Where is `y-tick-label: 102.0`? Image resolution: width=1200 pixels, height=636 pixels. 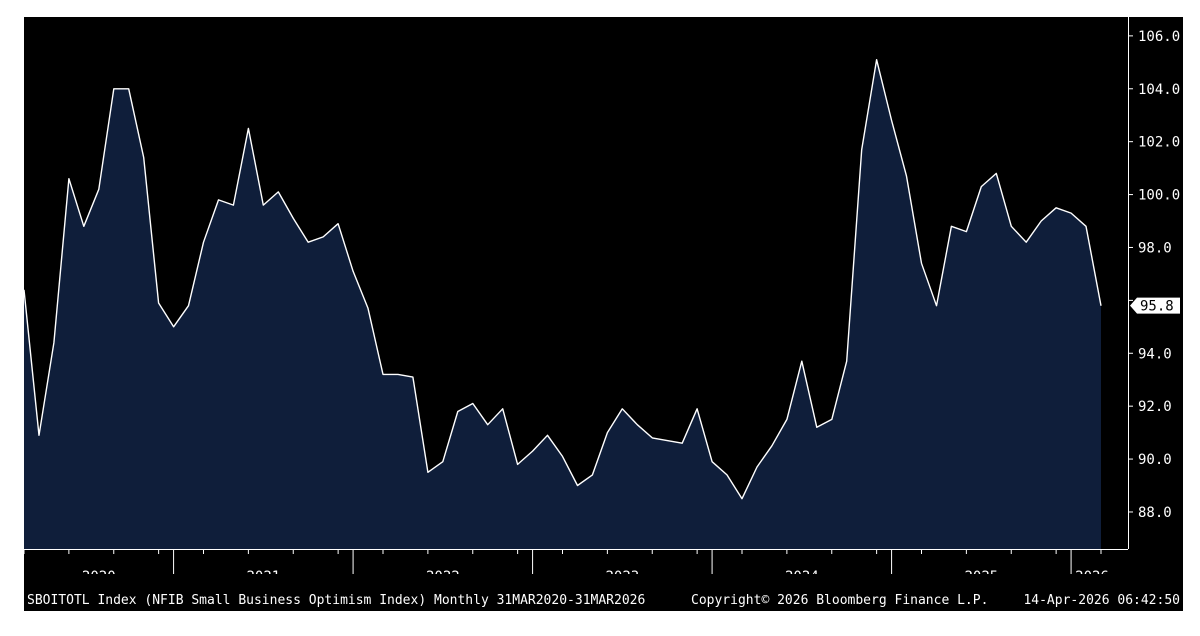 y-tick-label: 102.0 is located at coordinates (1159, 143).